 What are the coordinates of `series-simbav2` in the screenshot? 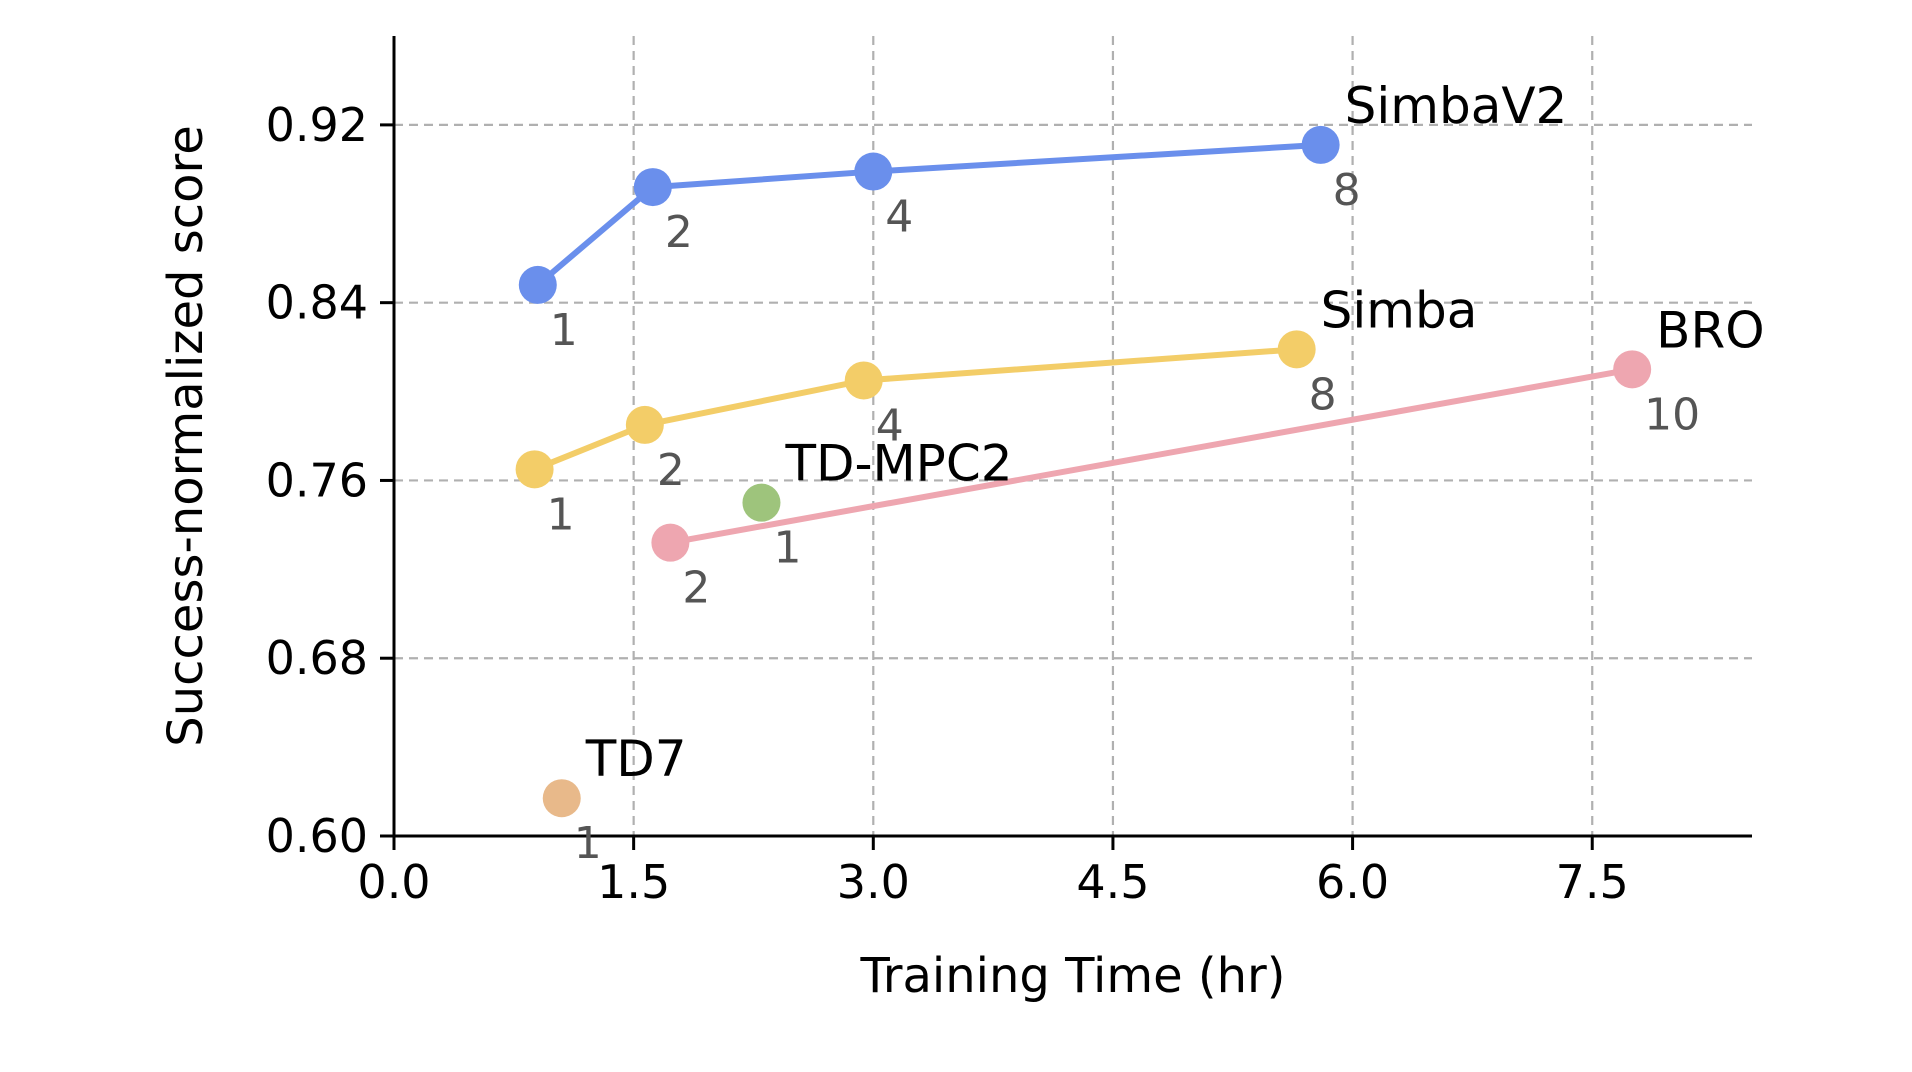 It's located at (929, 214).